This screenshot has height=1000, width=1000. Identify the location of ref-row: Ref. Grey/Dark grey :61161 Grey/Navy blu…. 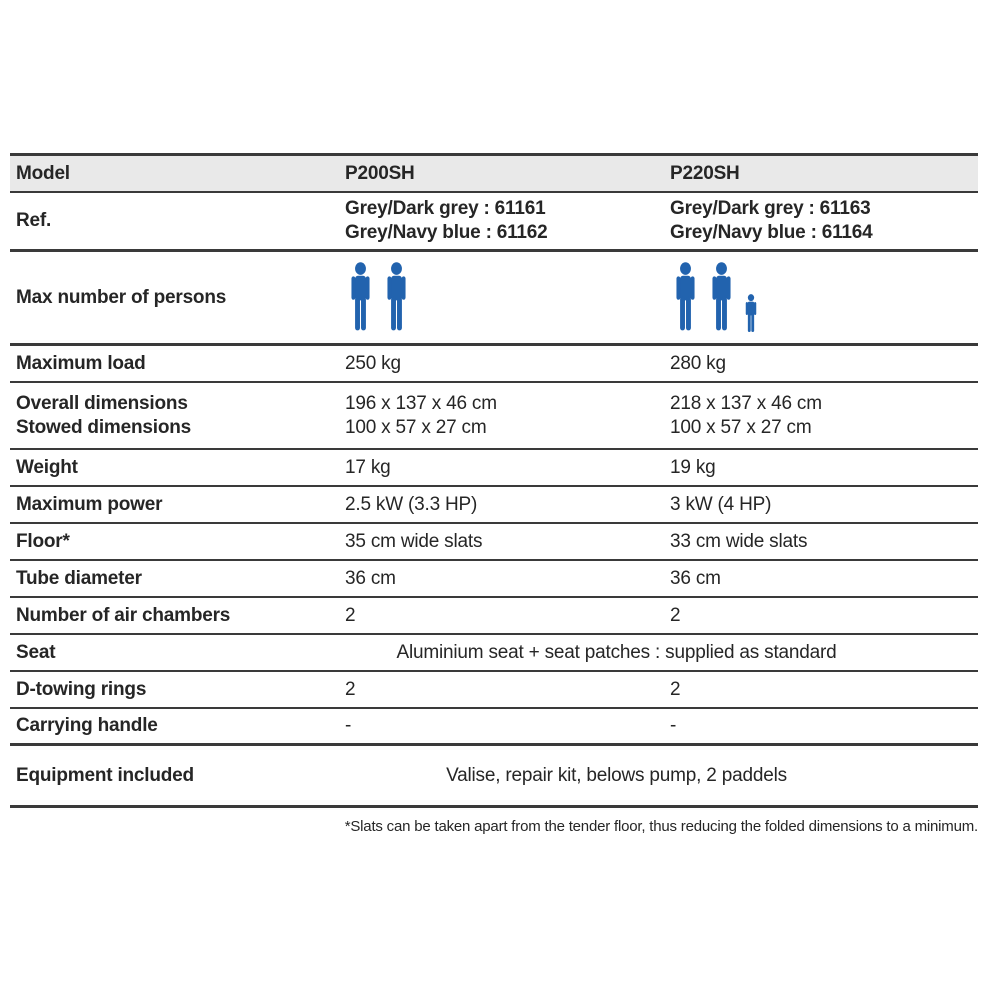
(494, 222).